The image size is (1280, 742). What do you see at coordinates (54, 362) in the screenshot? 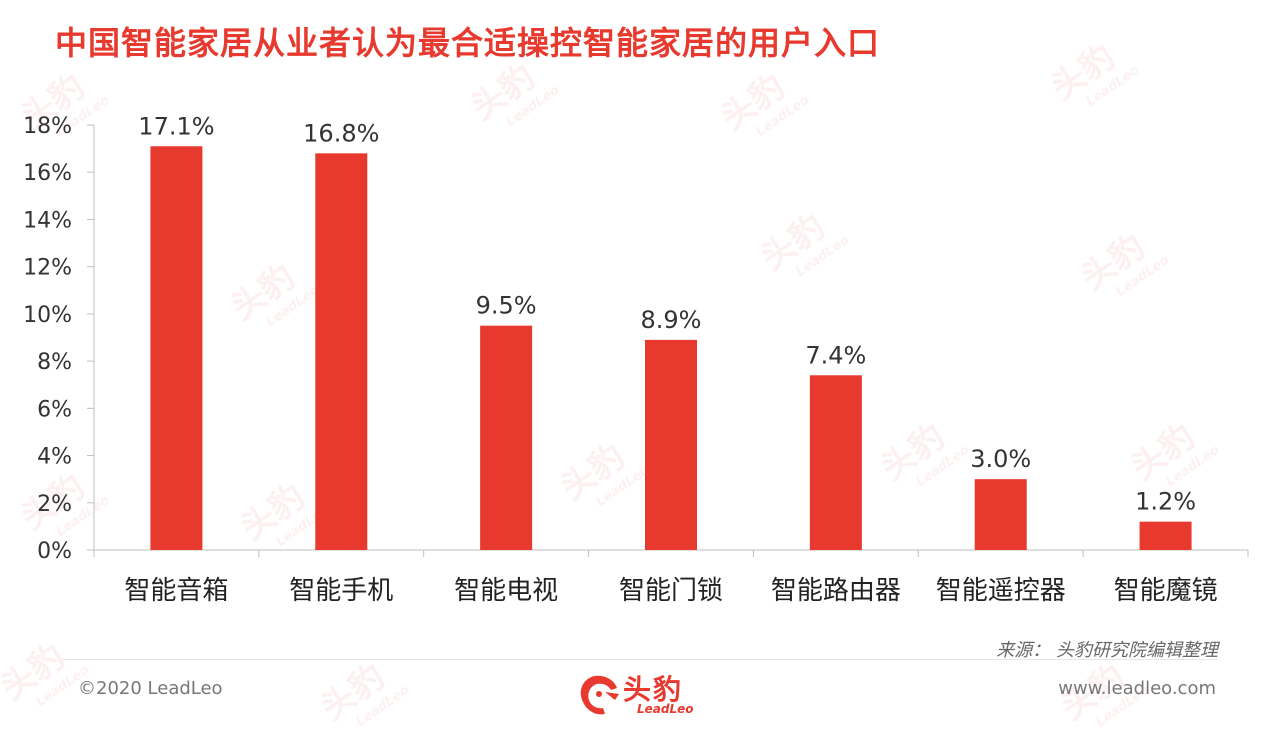
I see `y-tick-label: 8%` at bounding box center [54, 362].